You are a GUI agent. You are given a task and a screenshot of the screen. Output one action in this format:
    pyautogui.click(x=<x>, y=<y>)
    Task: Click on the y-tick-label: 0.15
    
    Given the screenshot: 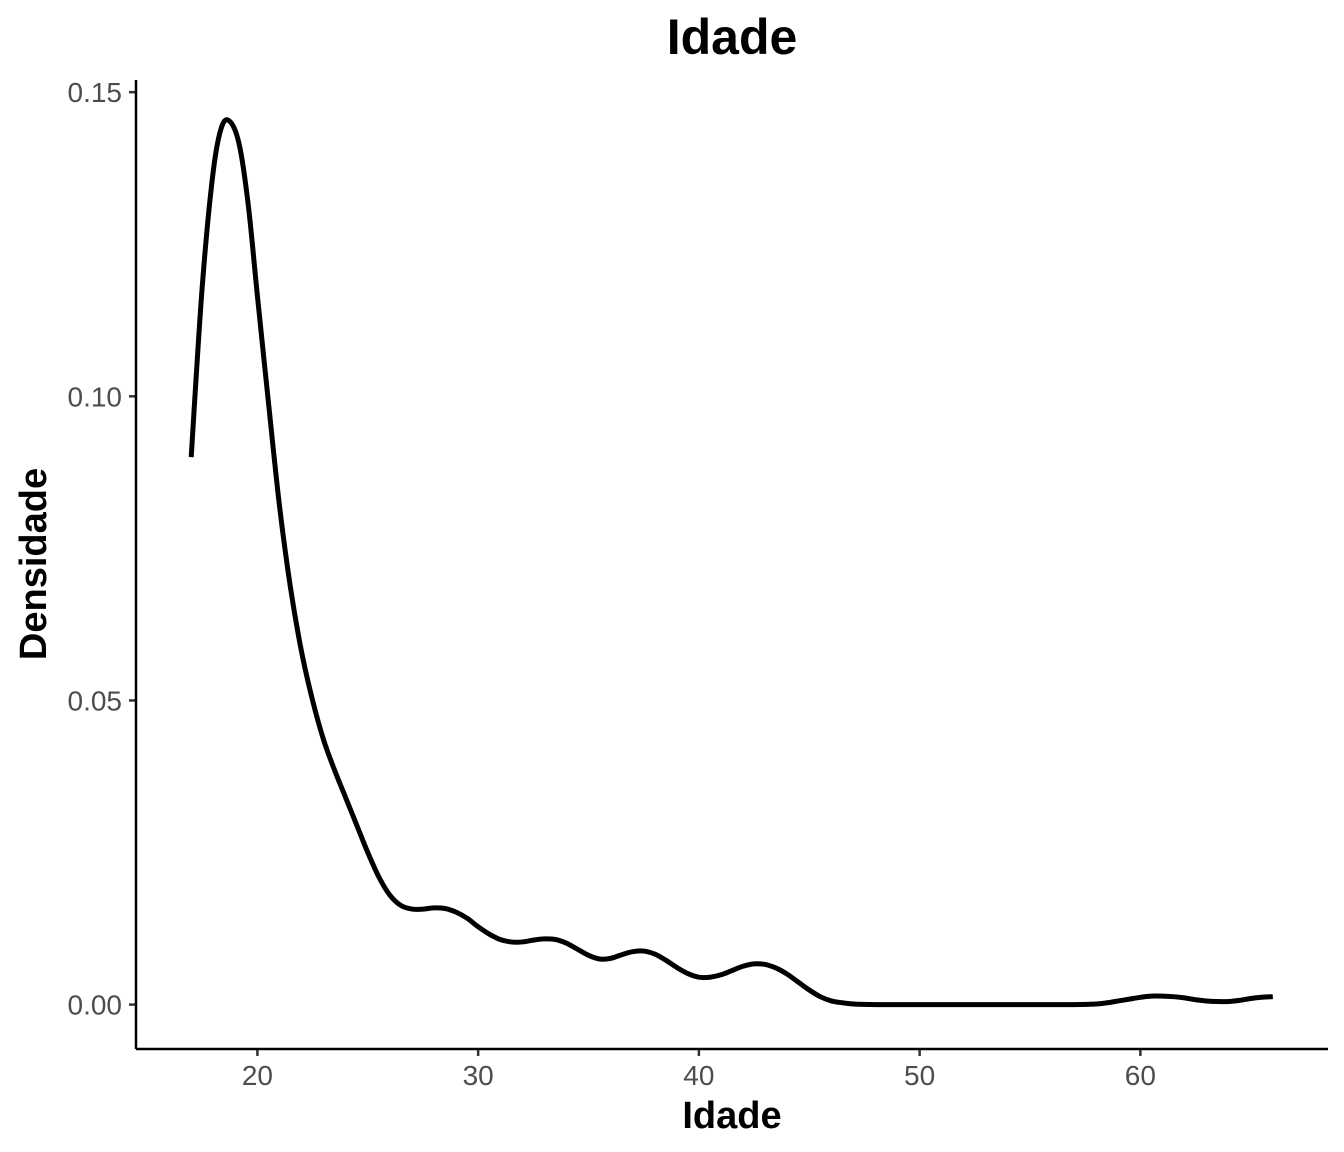 What is the action you would take?
    pyautogui.click(x=95, y=92)
    